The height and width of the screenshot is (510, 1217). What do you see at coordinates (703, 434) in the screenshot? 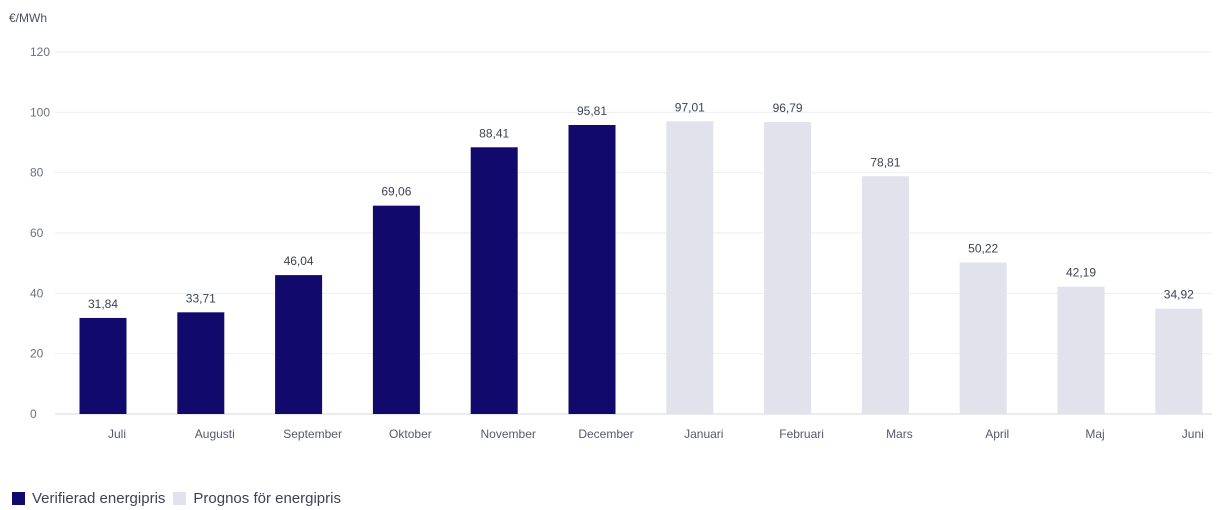
I see `x-tick-label: Januari` at bounding box center [703, 434].